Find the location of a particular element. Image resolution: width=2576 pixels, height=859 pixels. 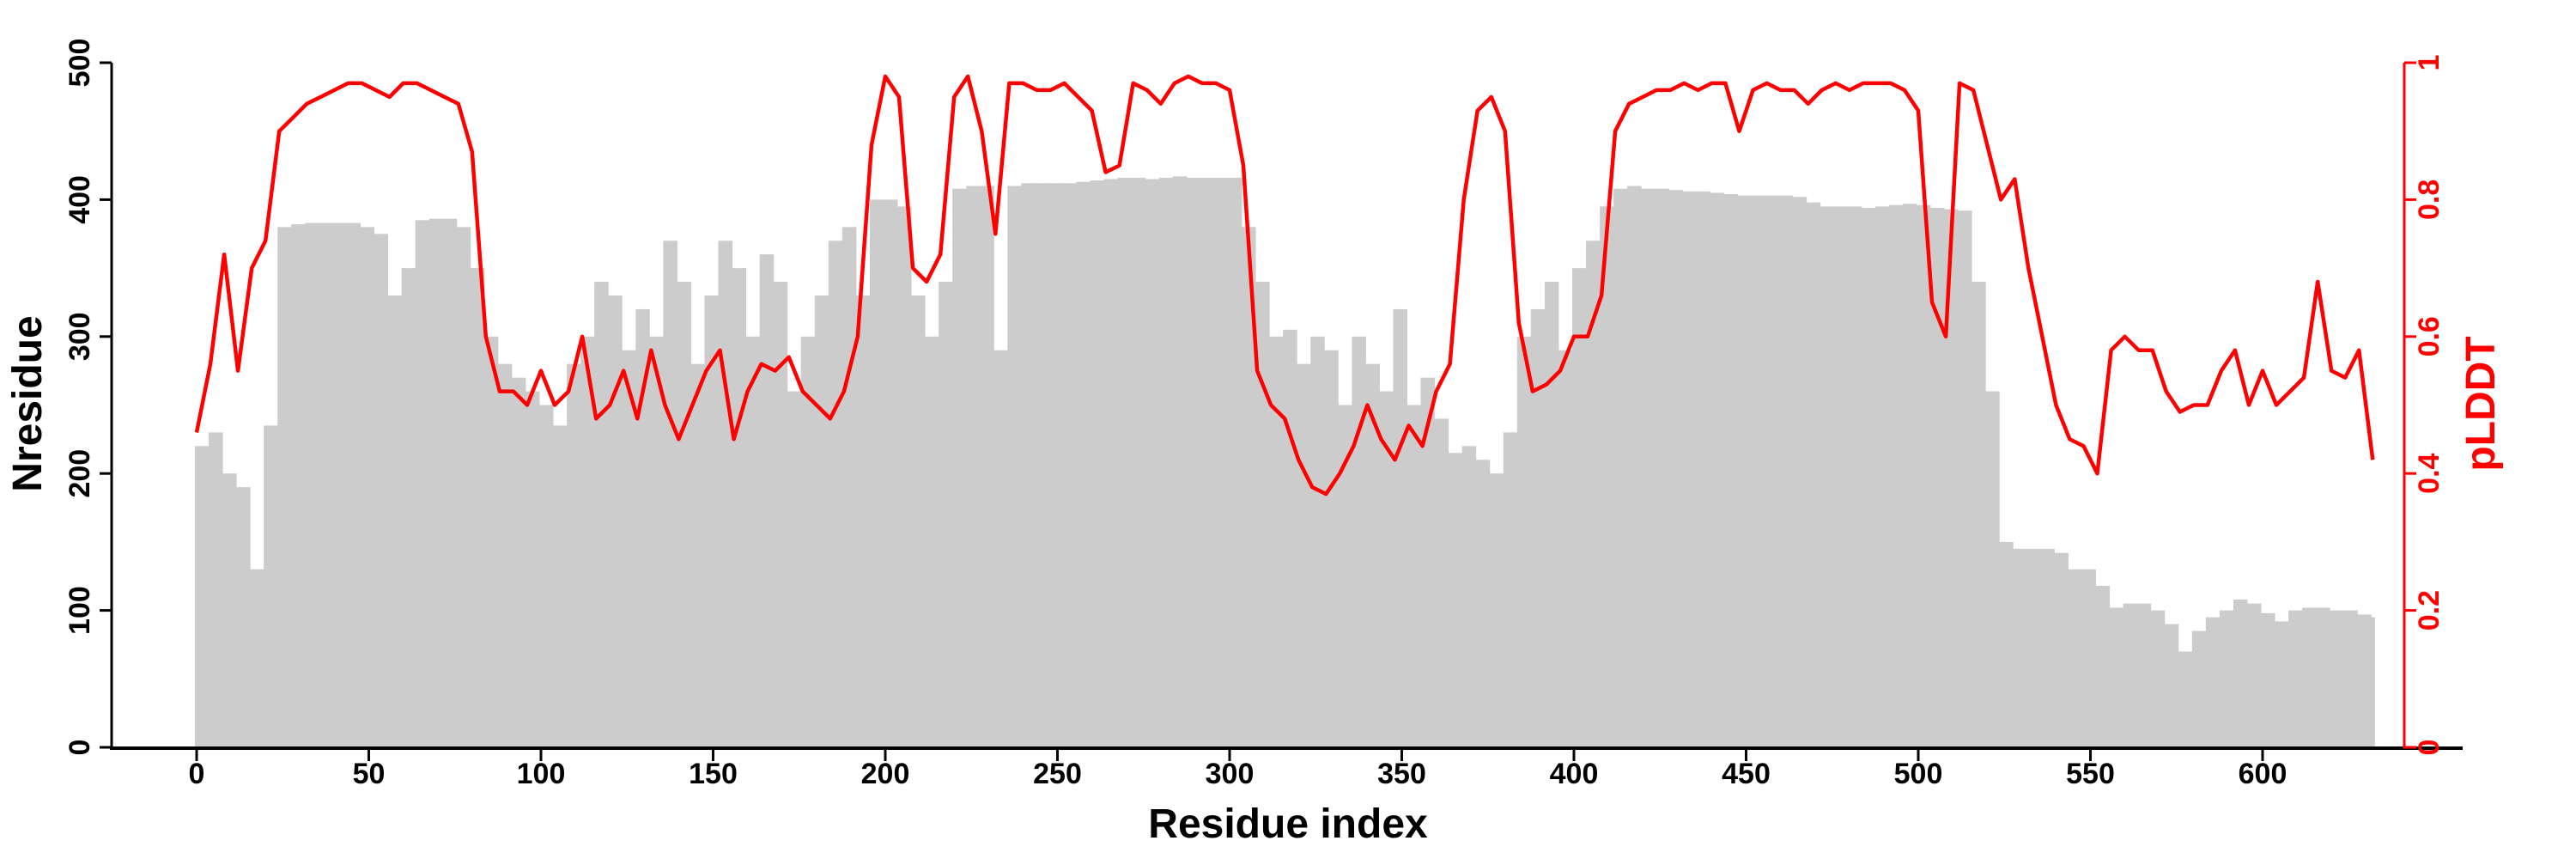

x-tick-label: 500 is located at coordinates (1918, 774).